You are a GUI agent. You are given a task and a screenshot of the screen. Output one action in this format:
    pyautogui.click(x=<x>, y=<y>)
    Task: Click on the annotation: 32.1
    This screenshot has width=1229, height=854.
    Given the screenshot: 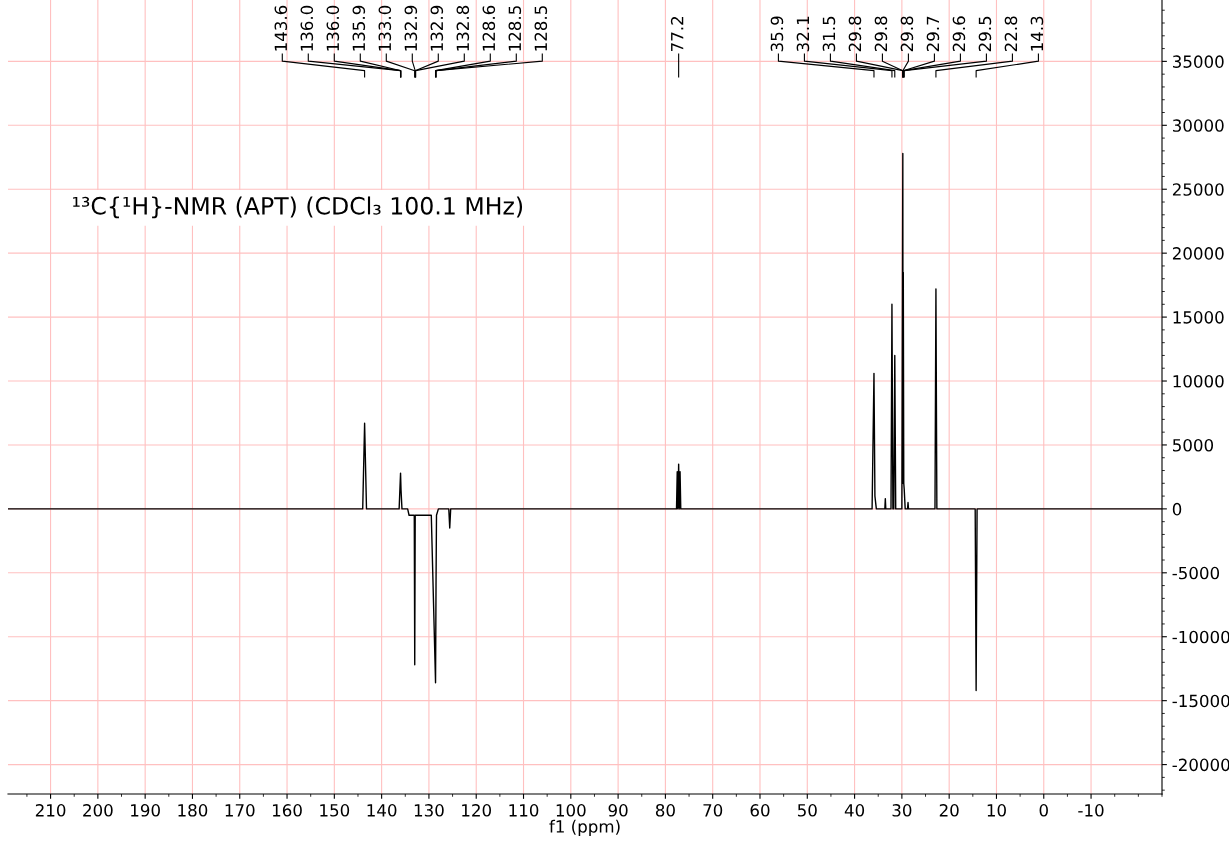 What is the action you would take?
    pyautogui.click(x=803, y=34)
    